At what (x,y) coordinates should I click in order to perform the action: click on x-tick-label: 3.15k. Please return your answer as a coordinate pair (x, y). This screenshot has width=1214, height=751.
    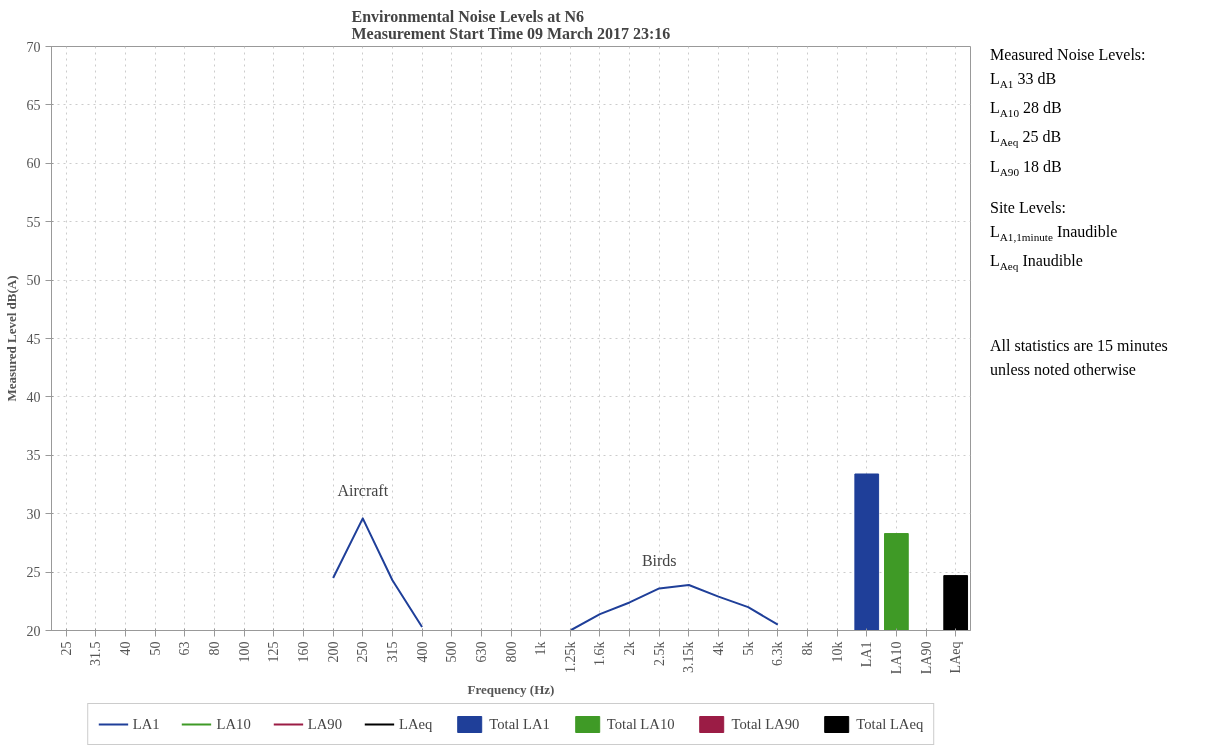
    Looking at the image, I should click on (689, 657).